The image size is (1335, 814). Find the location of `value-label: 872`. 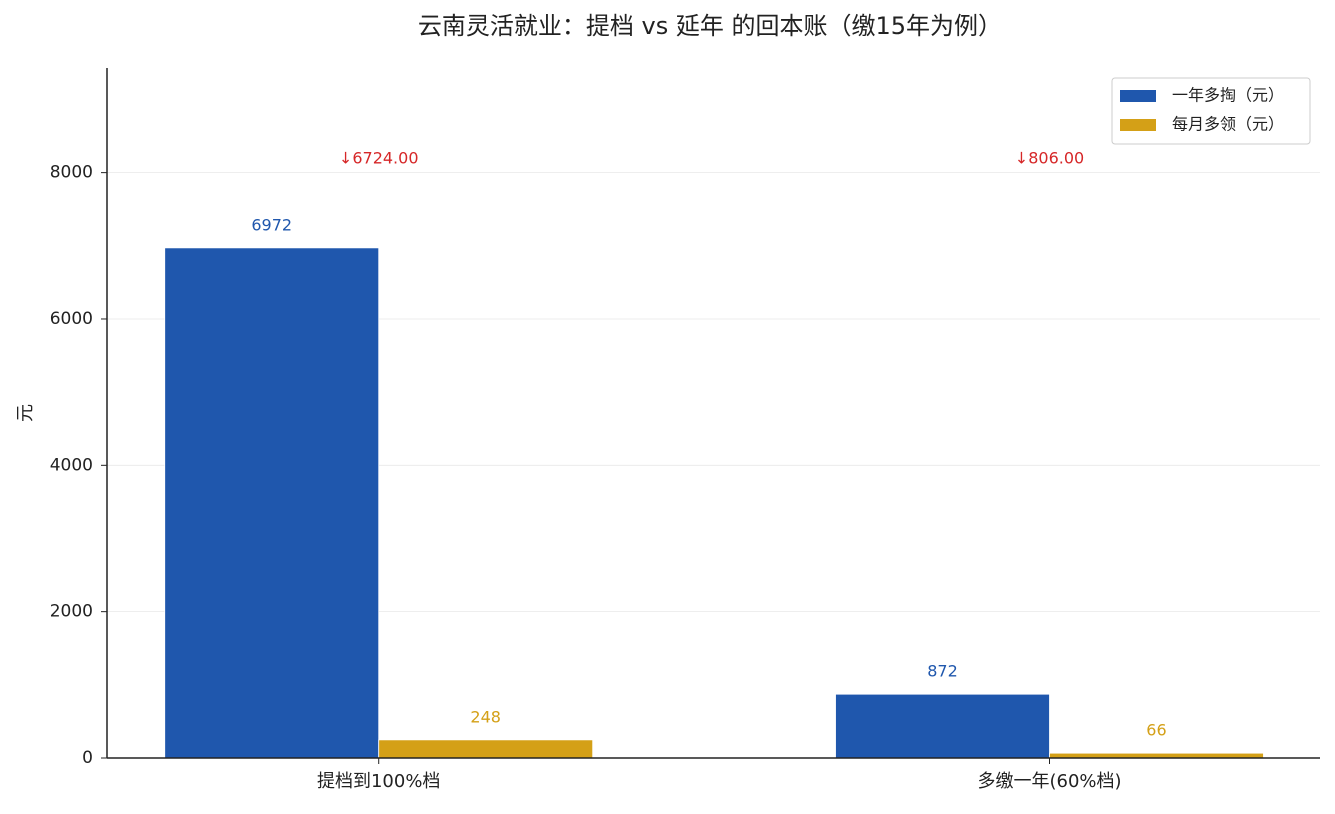

value-label: 872 is located at coordinates (942, 671).